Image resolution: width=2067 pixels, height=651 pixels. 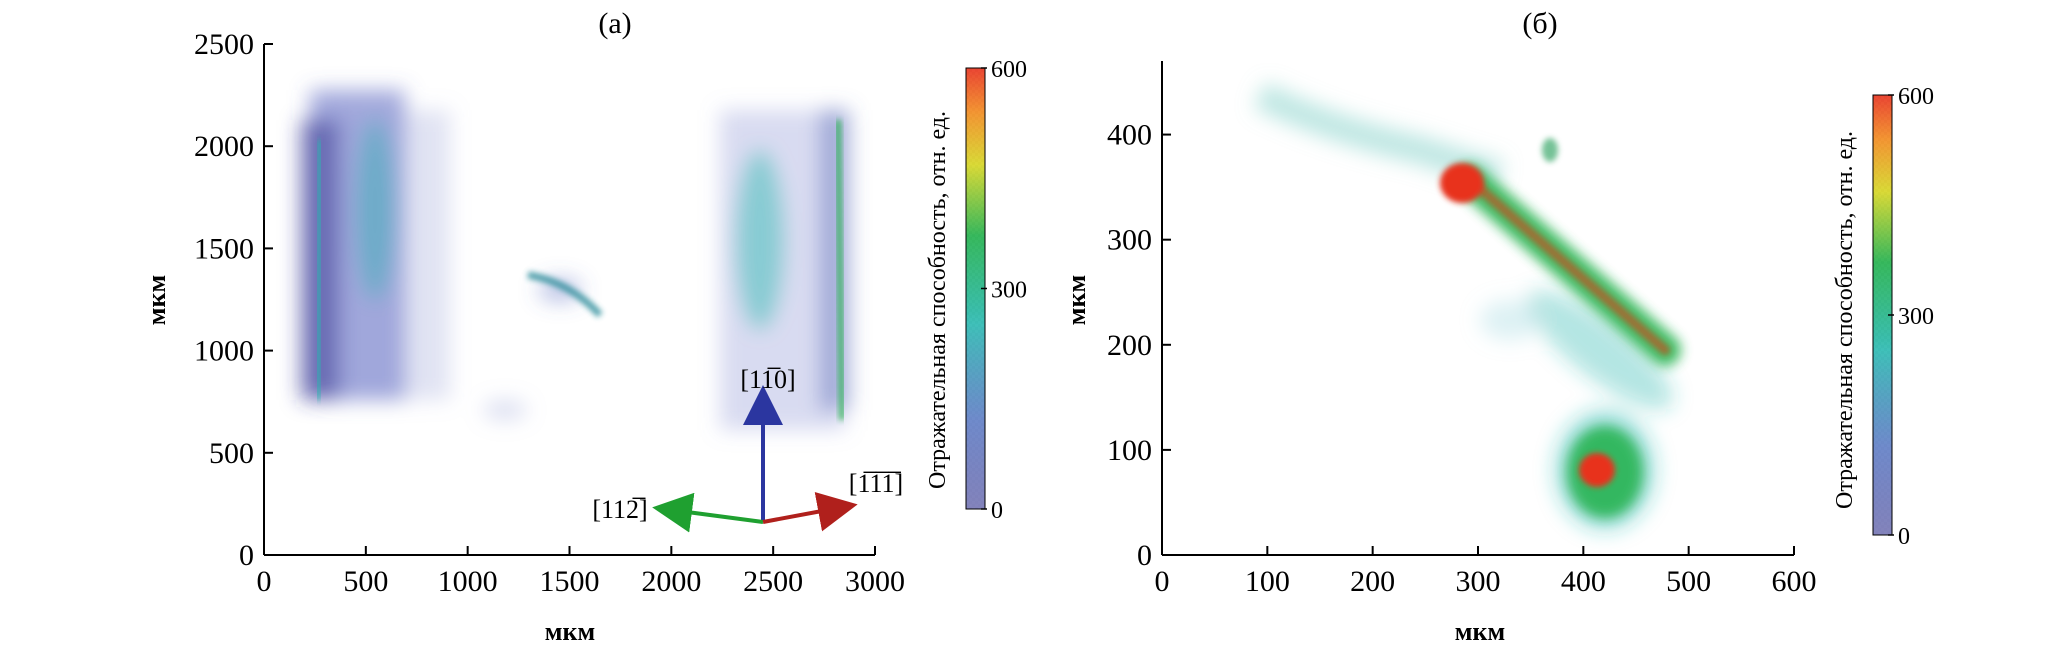 What do you see at coordinates (767, 379) in the screenshot?
I see `arrow-up-label: [11̅0]` at bounding box center [767, 379].